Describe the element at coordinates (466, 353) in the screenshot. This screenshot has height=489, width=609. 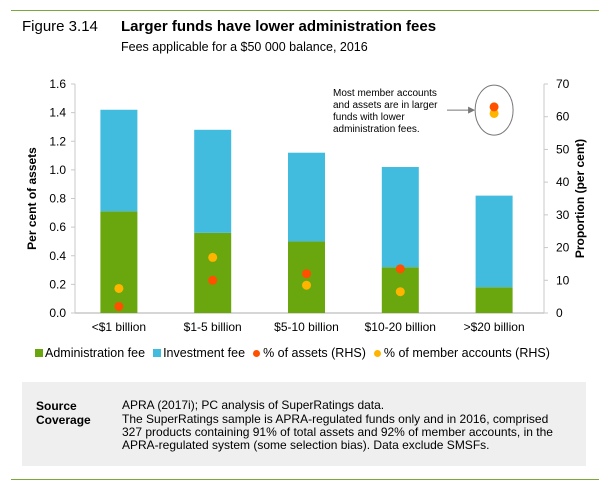
I see `legend-label: % of member accounts (RHS)` at that location.